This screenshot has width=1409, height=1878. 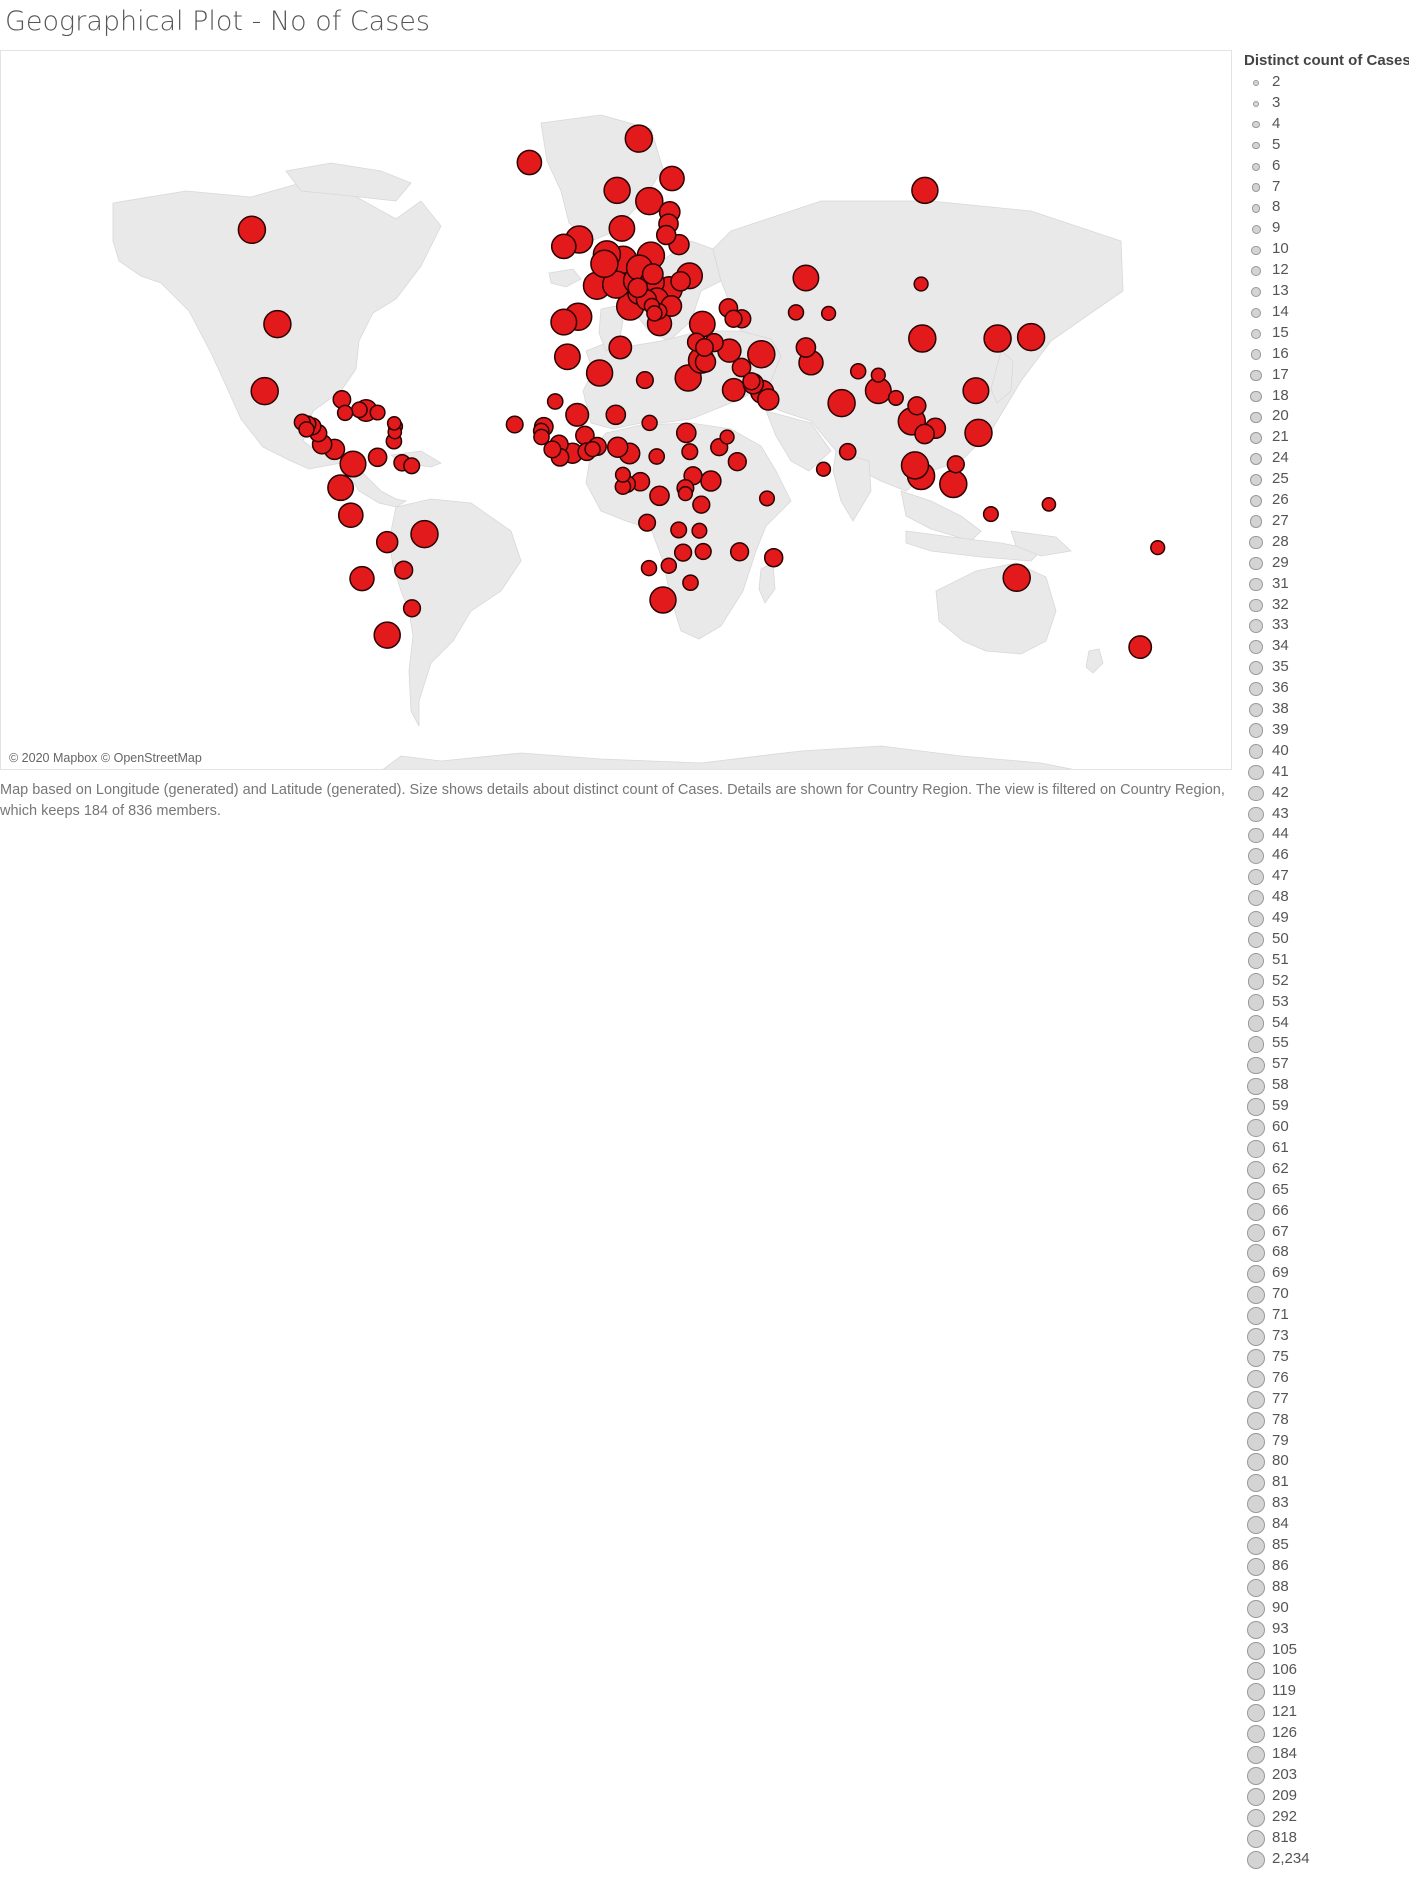 What do you see at coordinates (1326, 1461) in the screenshot?
I see `legend-item: 80` at bounding box center [1326, 1461].